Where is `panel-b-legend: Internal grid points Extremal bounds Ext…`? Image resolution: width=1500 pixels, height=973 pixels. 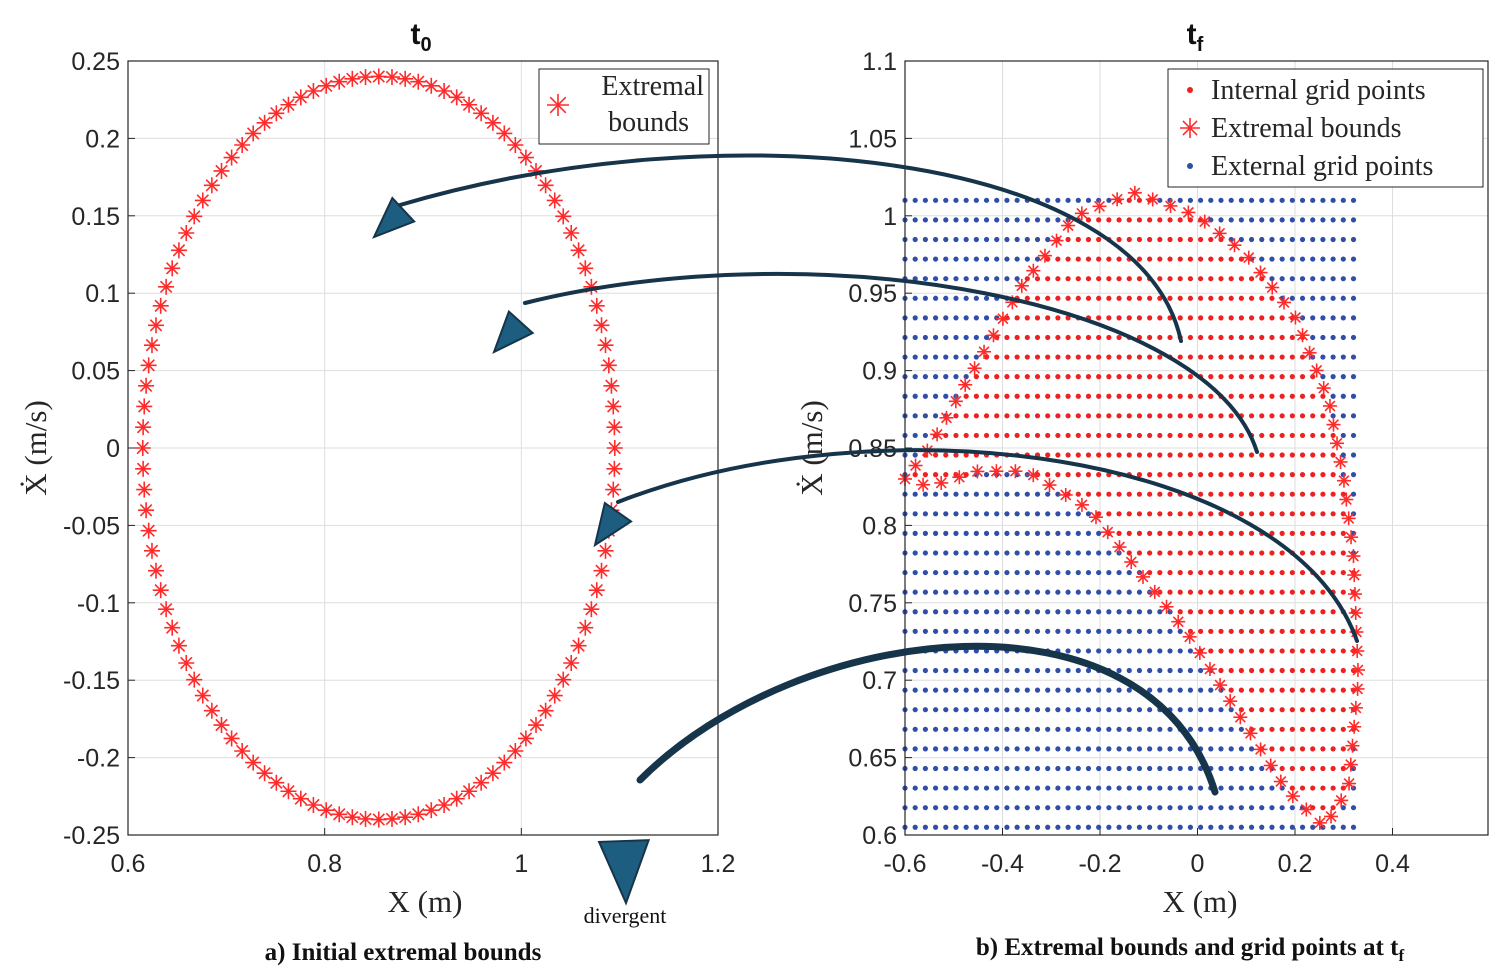
panel-b-legend: Internal grid points Extremal bounds Ext… is located at coordinates (1325, 128).